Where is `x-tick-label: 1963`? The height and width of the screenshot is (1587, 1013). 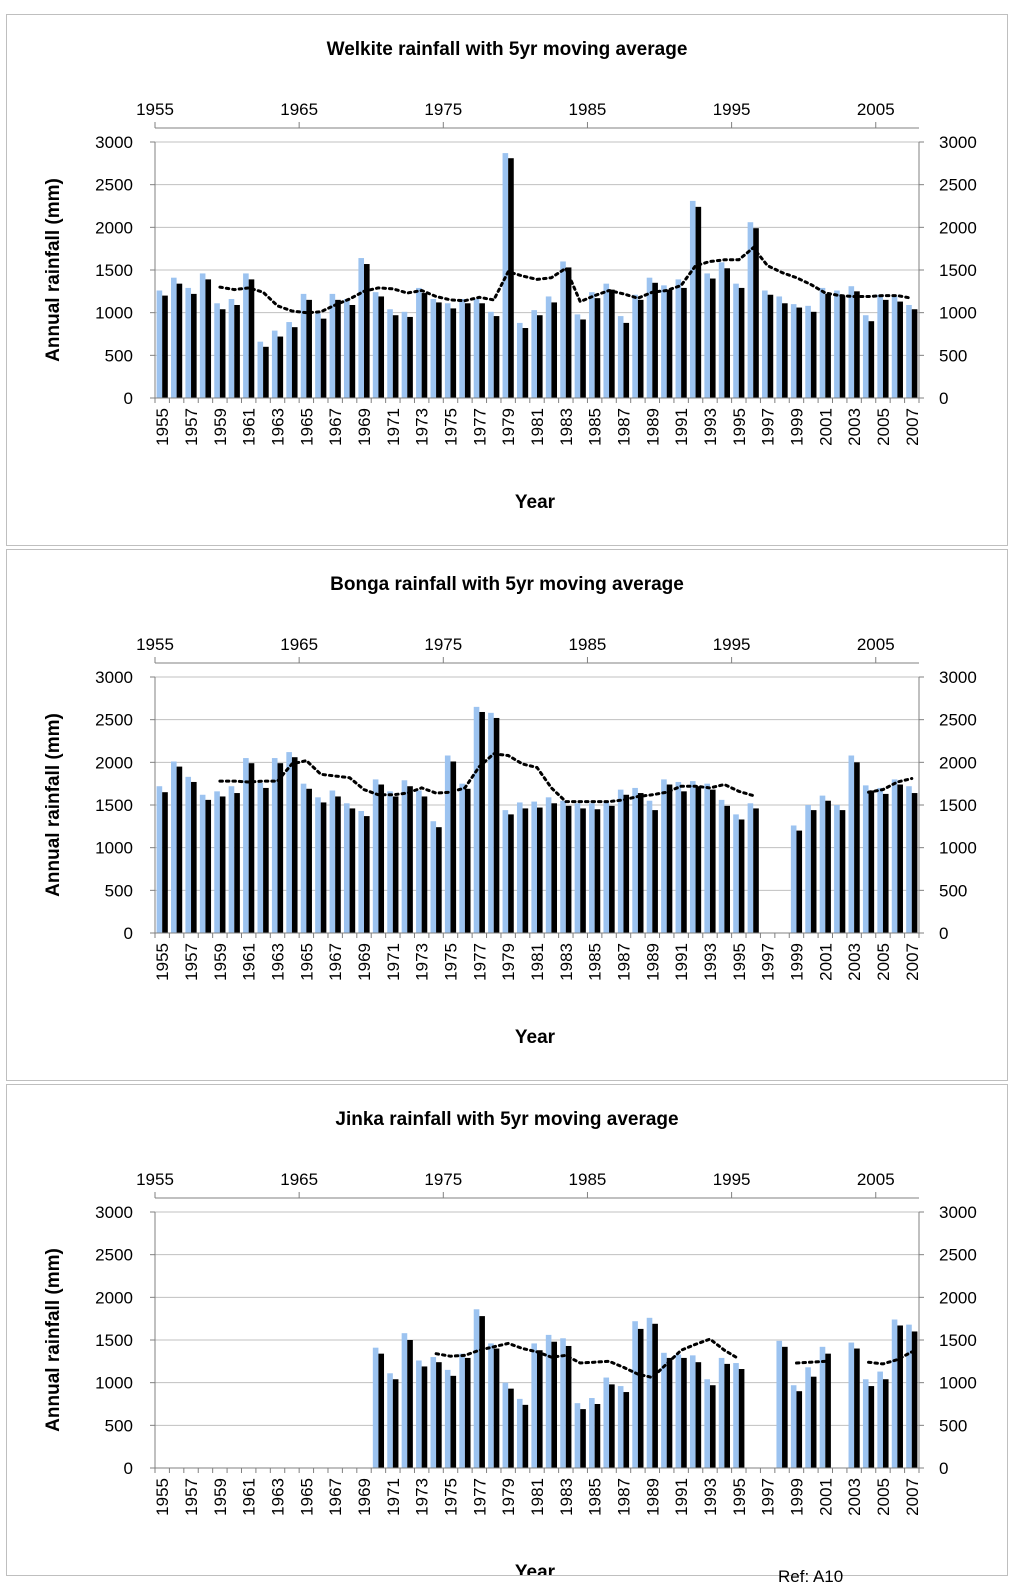 x-tick-label: 1963 is located at coordinates (278, 427).